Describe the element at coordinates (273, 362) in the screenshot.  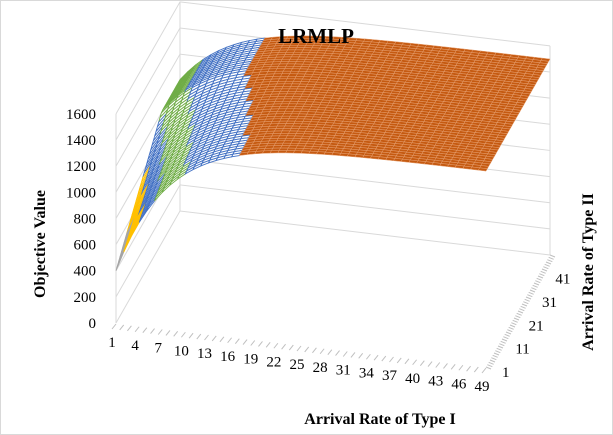
I see `x-tick-label: 22` at that location.